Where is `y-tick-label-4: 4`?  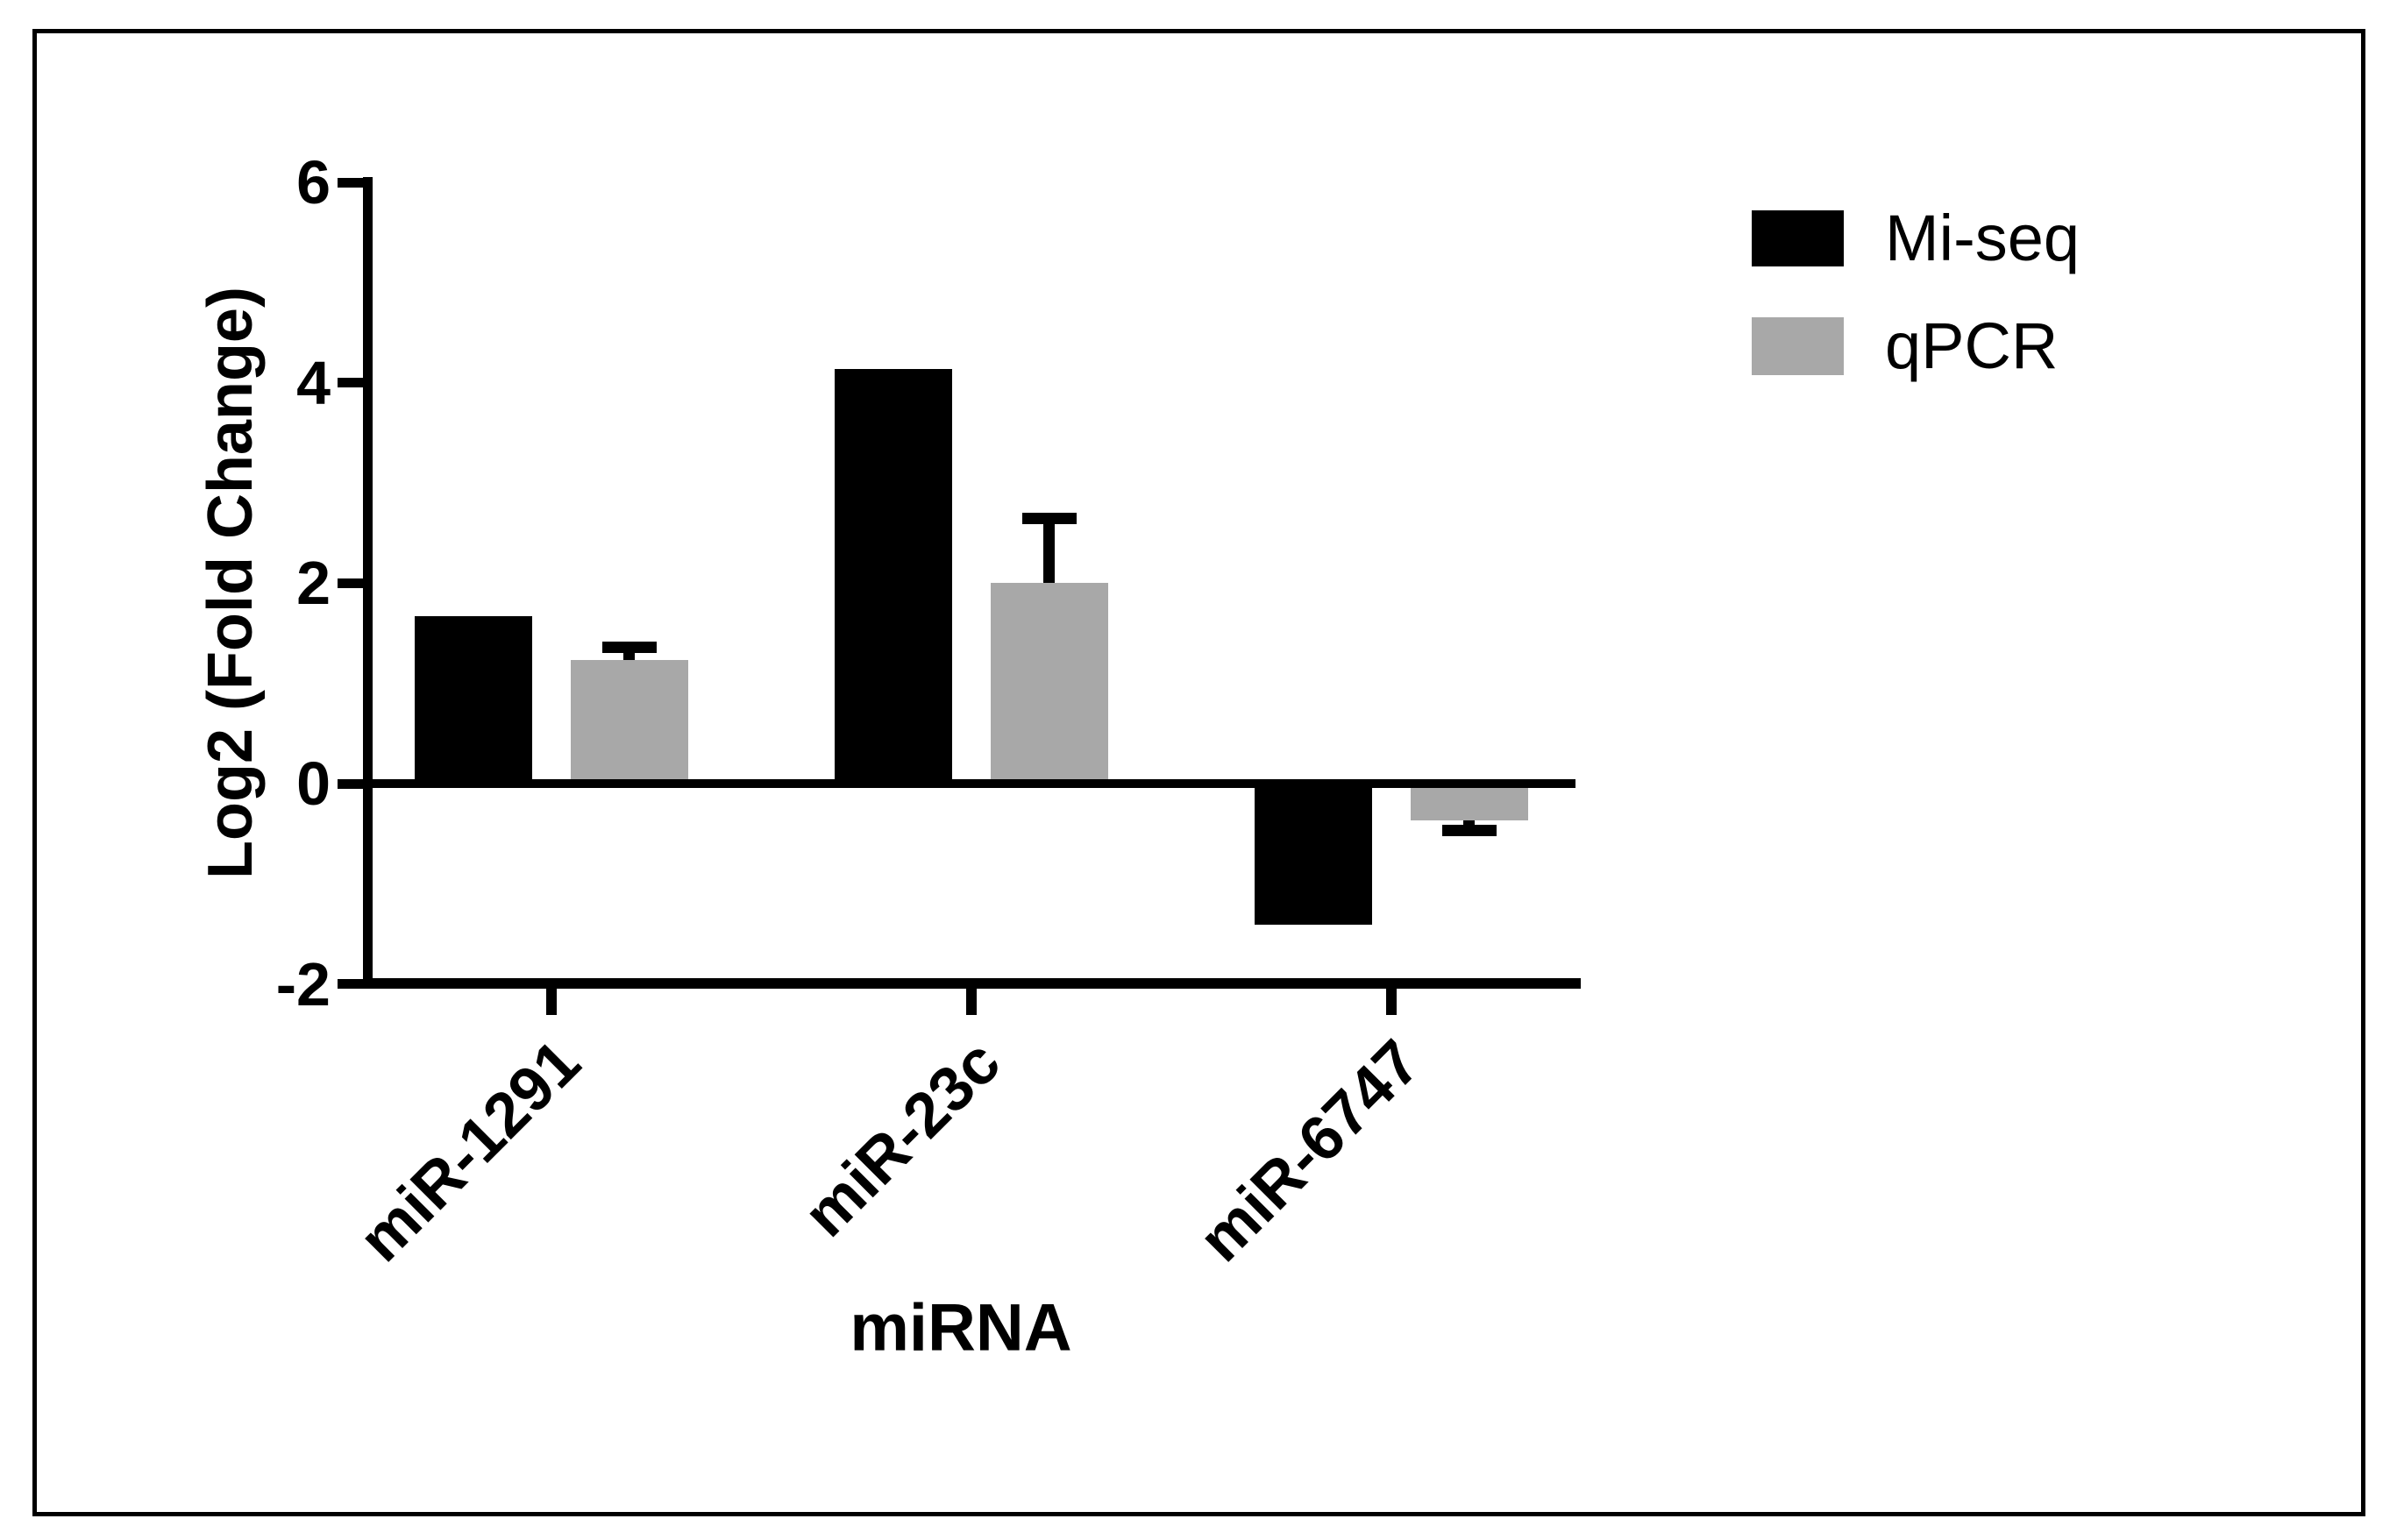 y-tick-label-4: 4 is located at coordinates (313, 382).